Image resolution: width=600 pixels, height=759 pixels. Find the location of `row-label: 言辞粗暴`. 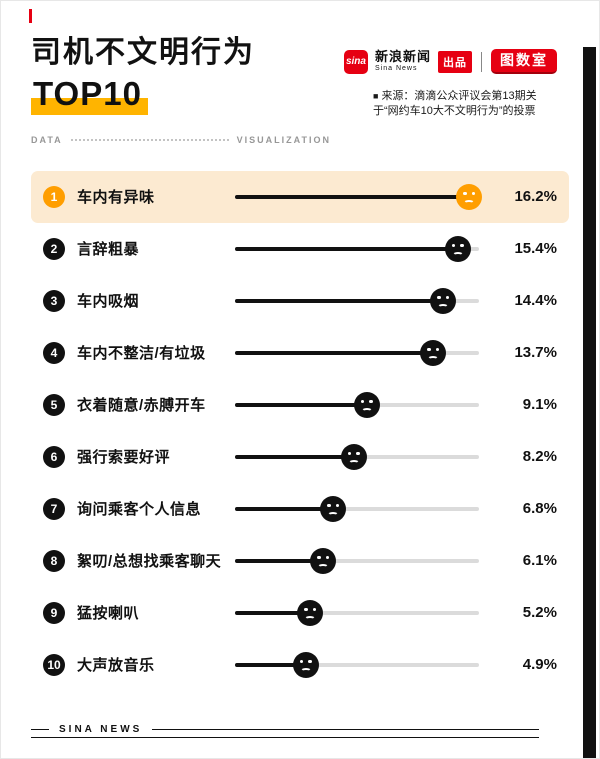

row-label: 言辞粗暴 is located at coordinates (108, 250).